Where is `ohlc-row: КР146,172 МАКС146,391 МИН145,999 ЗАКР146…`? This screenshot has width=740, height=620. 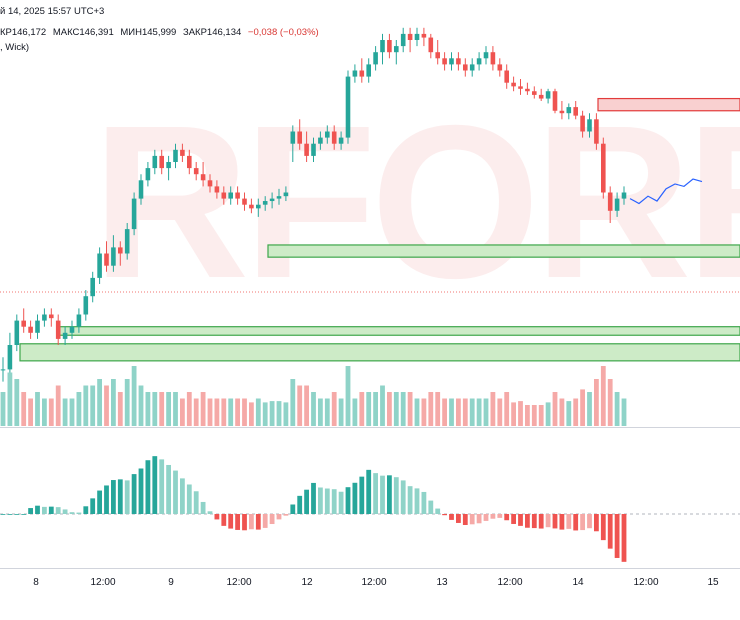
ohlc-row: КР146,172 МАКС146,391 МИН145,999 ЗАКР146… is located at coordinates (161, 32).